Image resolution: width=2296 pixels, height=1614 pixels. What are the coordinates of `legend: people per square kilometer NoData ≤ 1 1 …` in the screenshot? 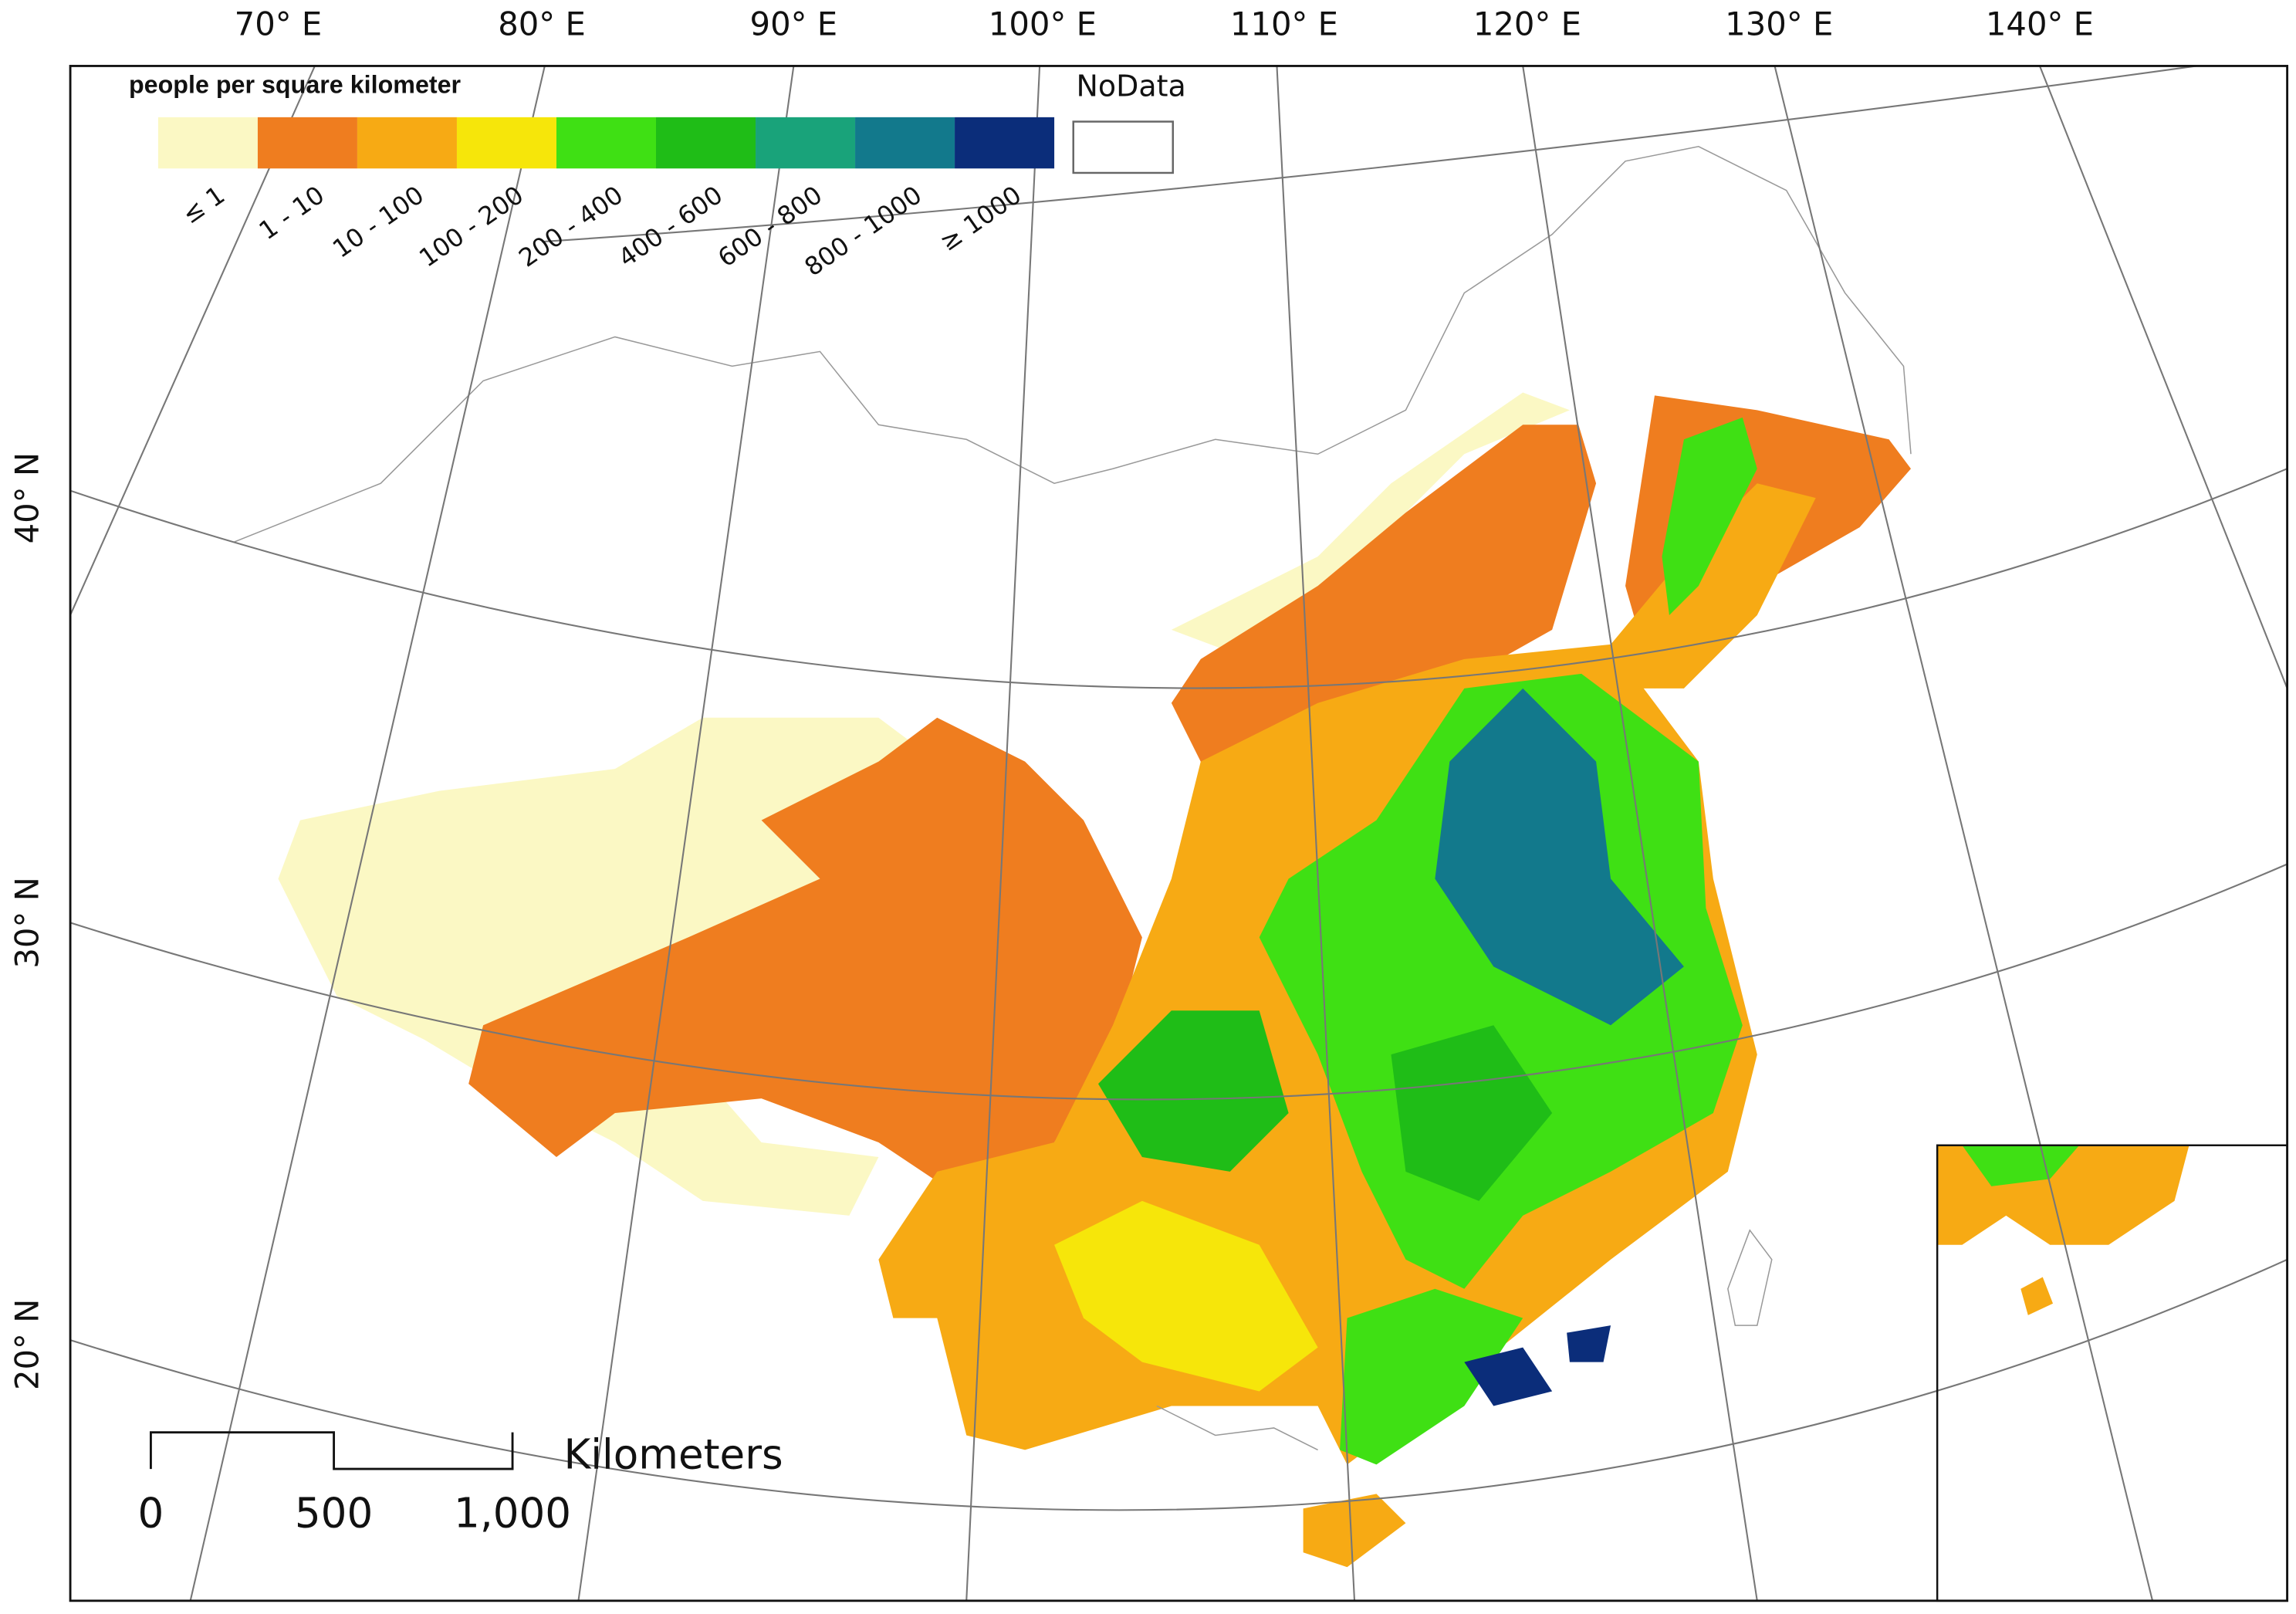 It's located at (657, 175).